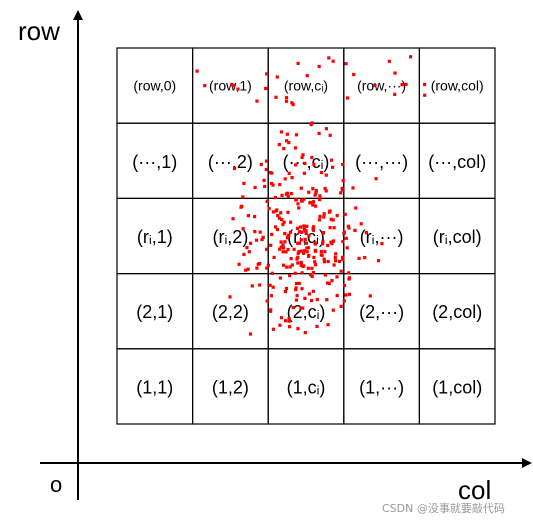 The height and width of the screenshot is (524, 533). What do you see at coordinates (457, 237) in the screenshot?
I see `cell-label: (rᵢ,col)` at bounding box center [457, 237].